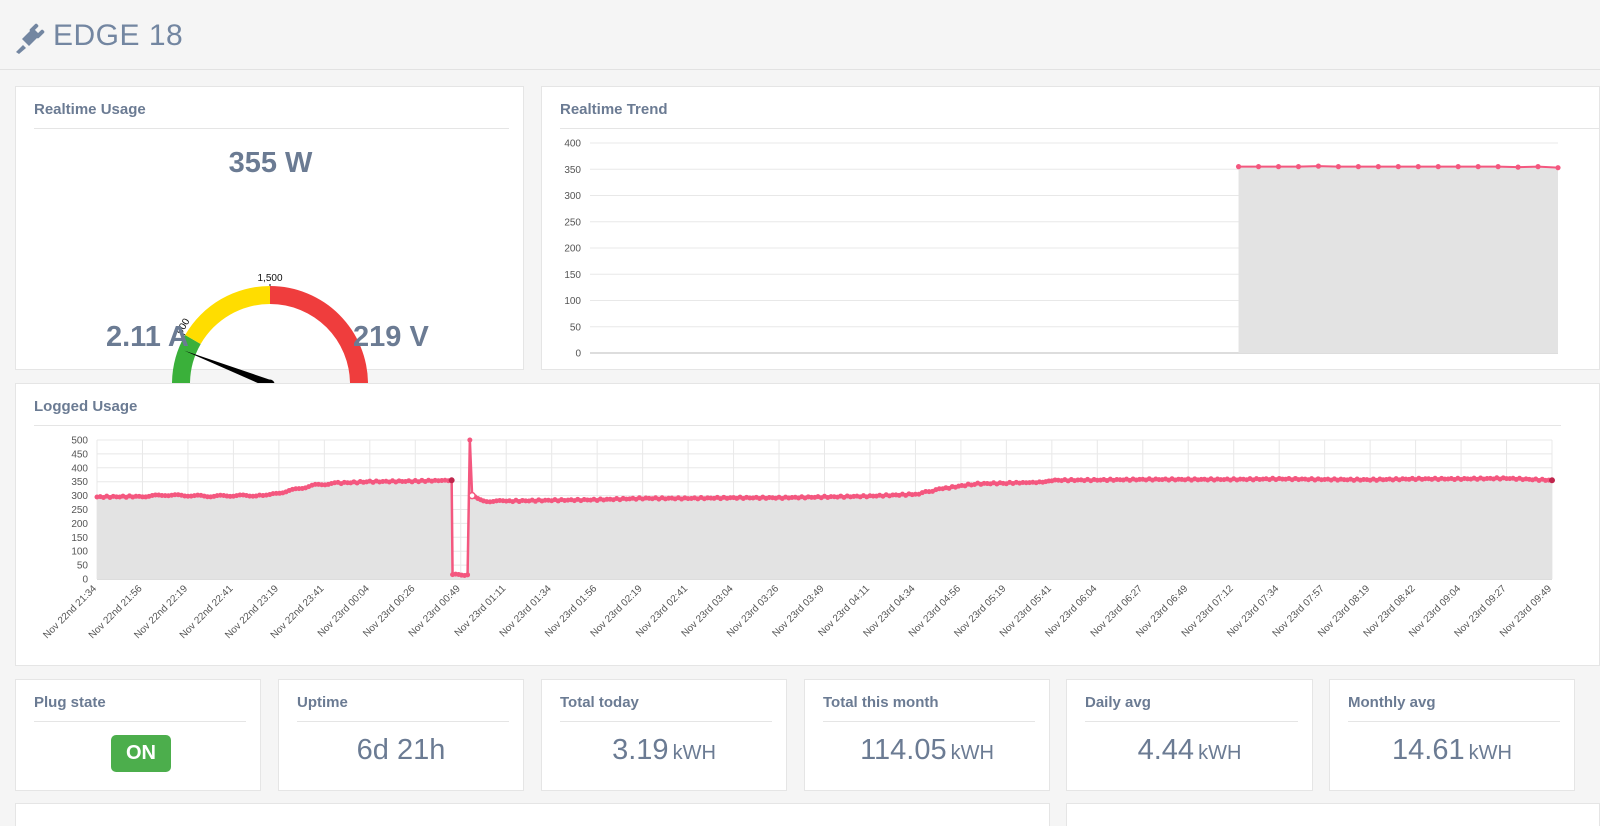 Image resolution: width=1600 pixels, height=826 pixels. What do you see at coordinates (1189, 750) in the screenshot?
I see `daily-avg-value: 4.44 kWH` at bounding box center [1189, 750].